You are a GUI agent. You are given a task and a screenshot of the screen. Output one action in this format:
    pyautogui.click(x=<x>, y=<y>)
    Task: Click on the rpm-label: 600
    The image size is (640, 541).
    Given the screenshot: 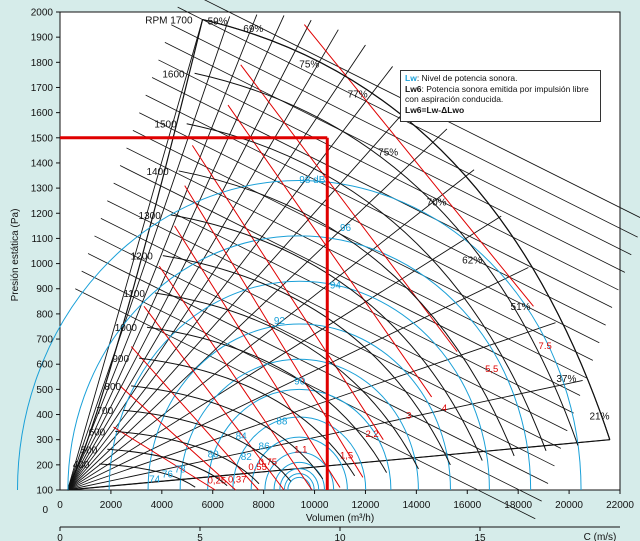 What is the action you would take?
    pyautogui.click(x=97, y=432)
    